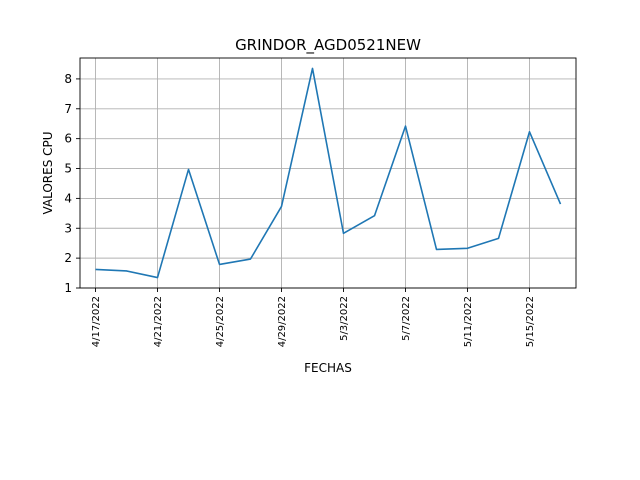 This screenshot has width=640, height=480. What do you see at coordinates (344, 318) in the screenshot?
I see `x-tick-label: 5/3/2022` at bounding box center [344, 318].